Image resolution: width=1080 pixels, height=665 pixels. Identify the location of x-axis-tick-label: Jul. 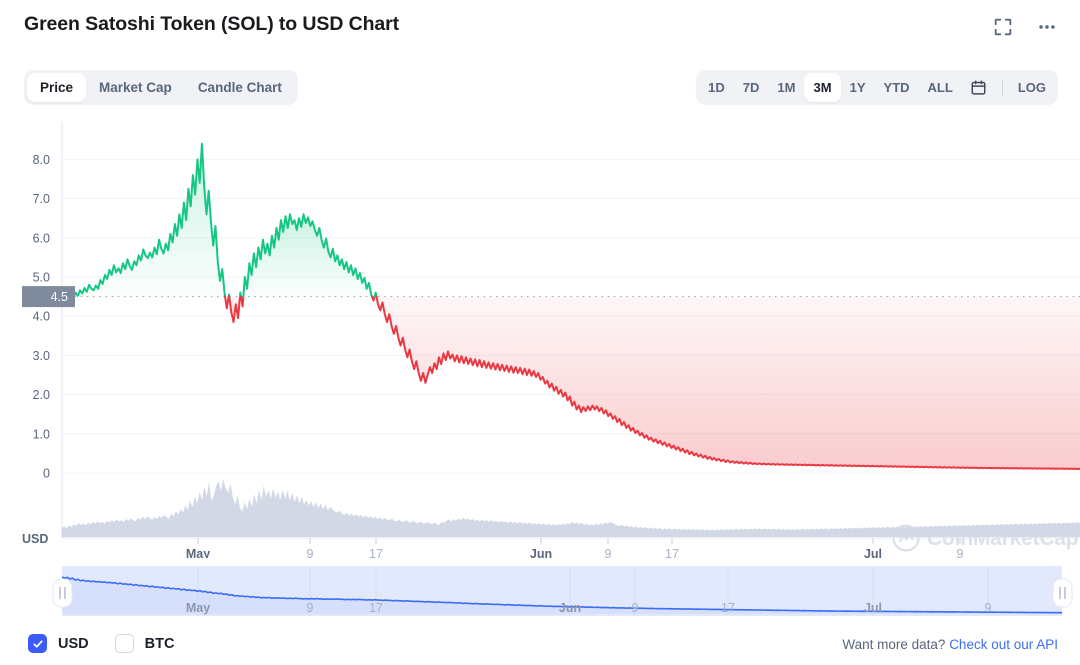
(873, 552).